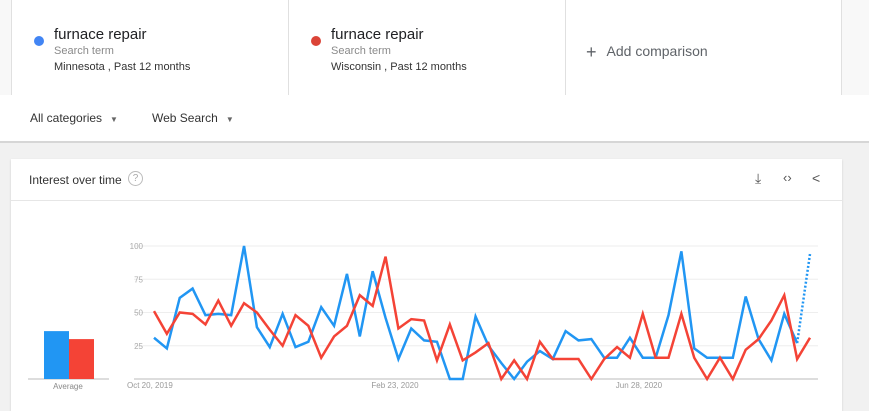 The image size is (869, 411). Describe the element at coordinates (639, 385) in the screenshot. I see `x-tick-label: Jun 28, 2020` at that location.